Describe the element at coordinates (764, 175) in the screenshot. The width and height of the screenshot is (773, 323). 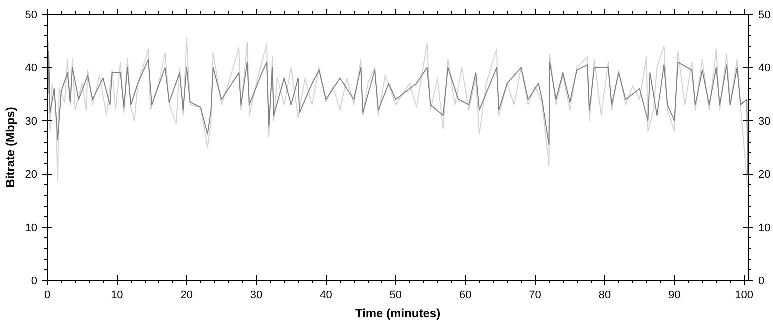
I see `y2-tick-label: 20` at that location.